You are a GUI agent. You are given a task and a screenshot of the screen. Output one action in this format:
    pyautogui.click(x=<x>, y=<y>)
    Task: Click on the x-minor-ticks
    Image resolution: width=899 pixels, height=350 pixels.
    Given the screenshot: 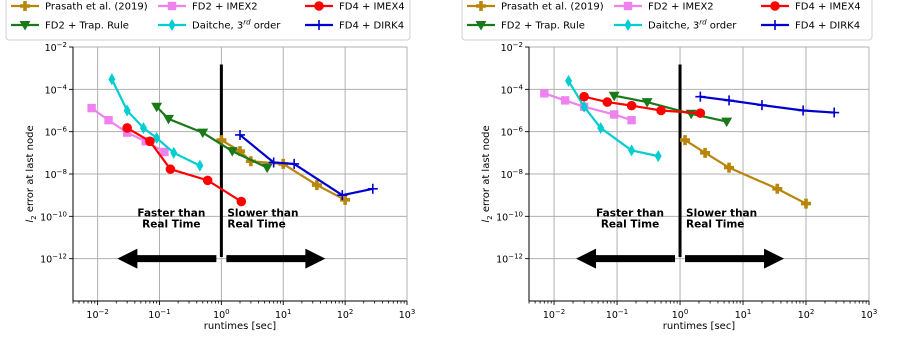 What is the action you would take?
    pyautogui.click(x=238, y=302)
    